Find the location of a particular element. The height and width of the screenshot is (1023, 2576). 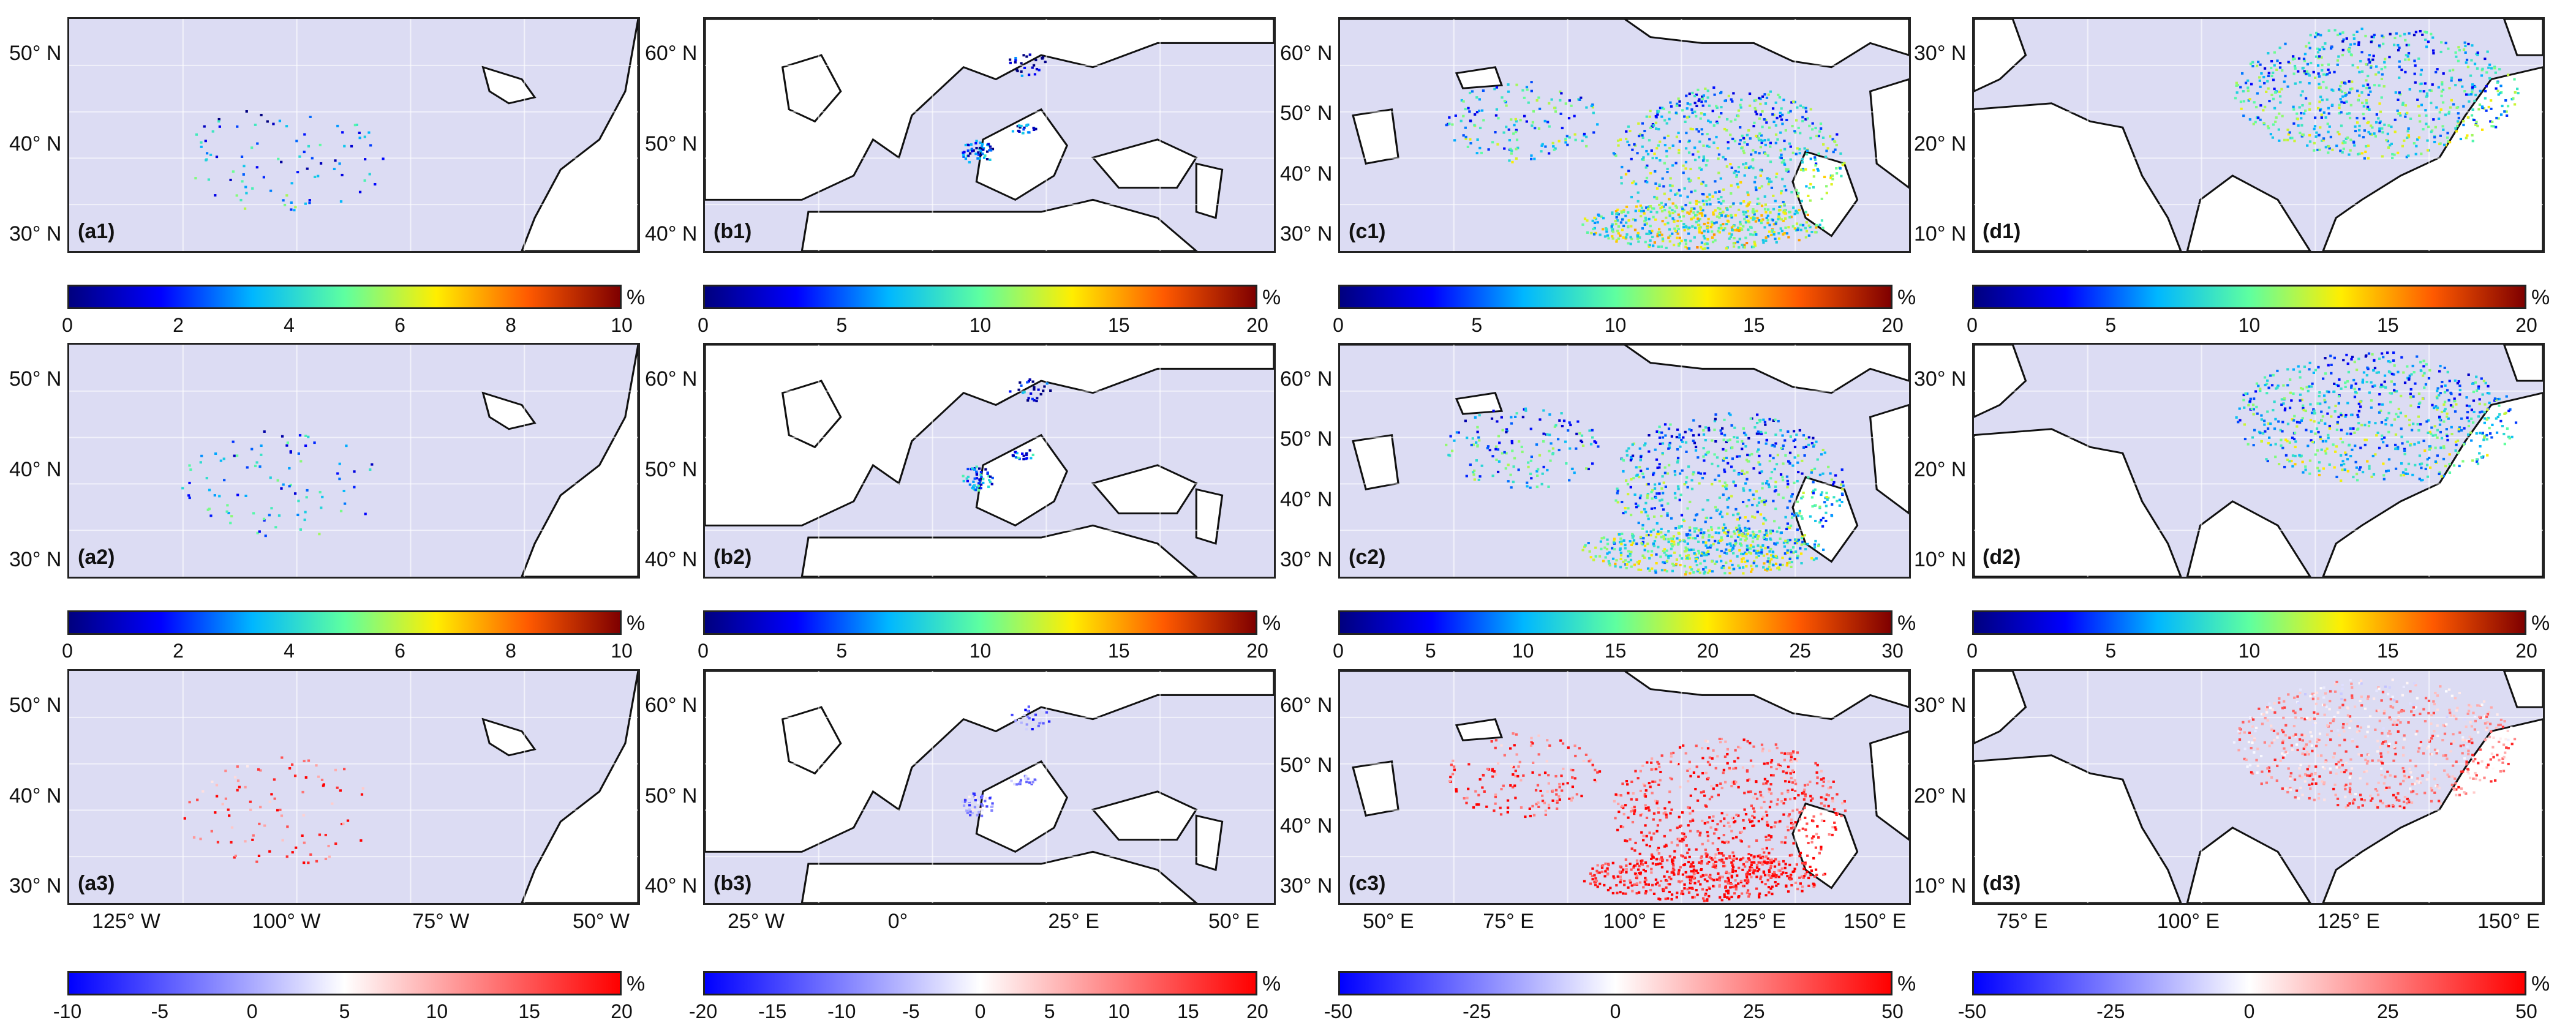

colorbar is located at coordinates (2249, 297).